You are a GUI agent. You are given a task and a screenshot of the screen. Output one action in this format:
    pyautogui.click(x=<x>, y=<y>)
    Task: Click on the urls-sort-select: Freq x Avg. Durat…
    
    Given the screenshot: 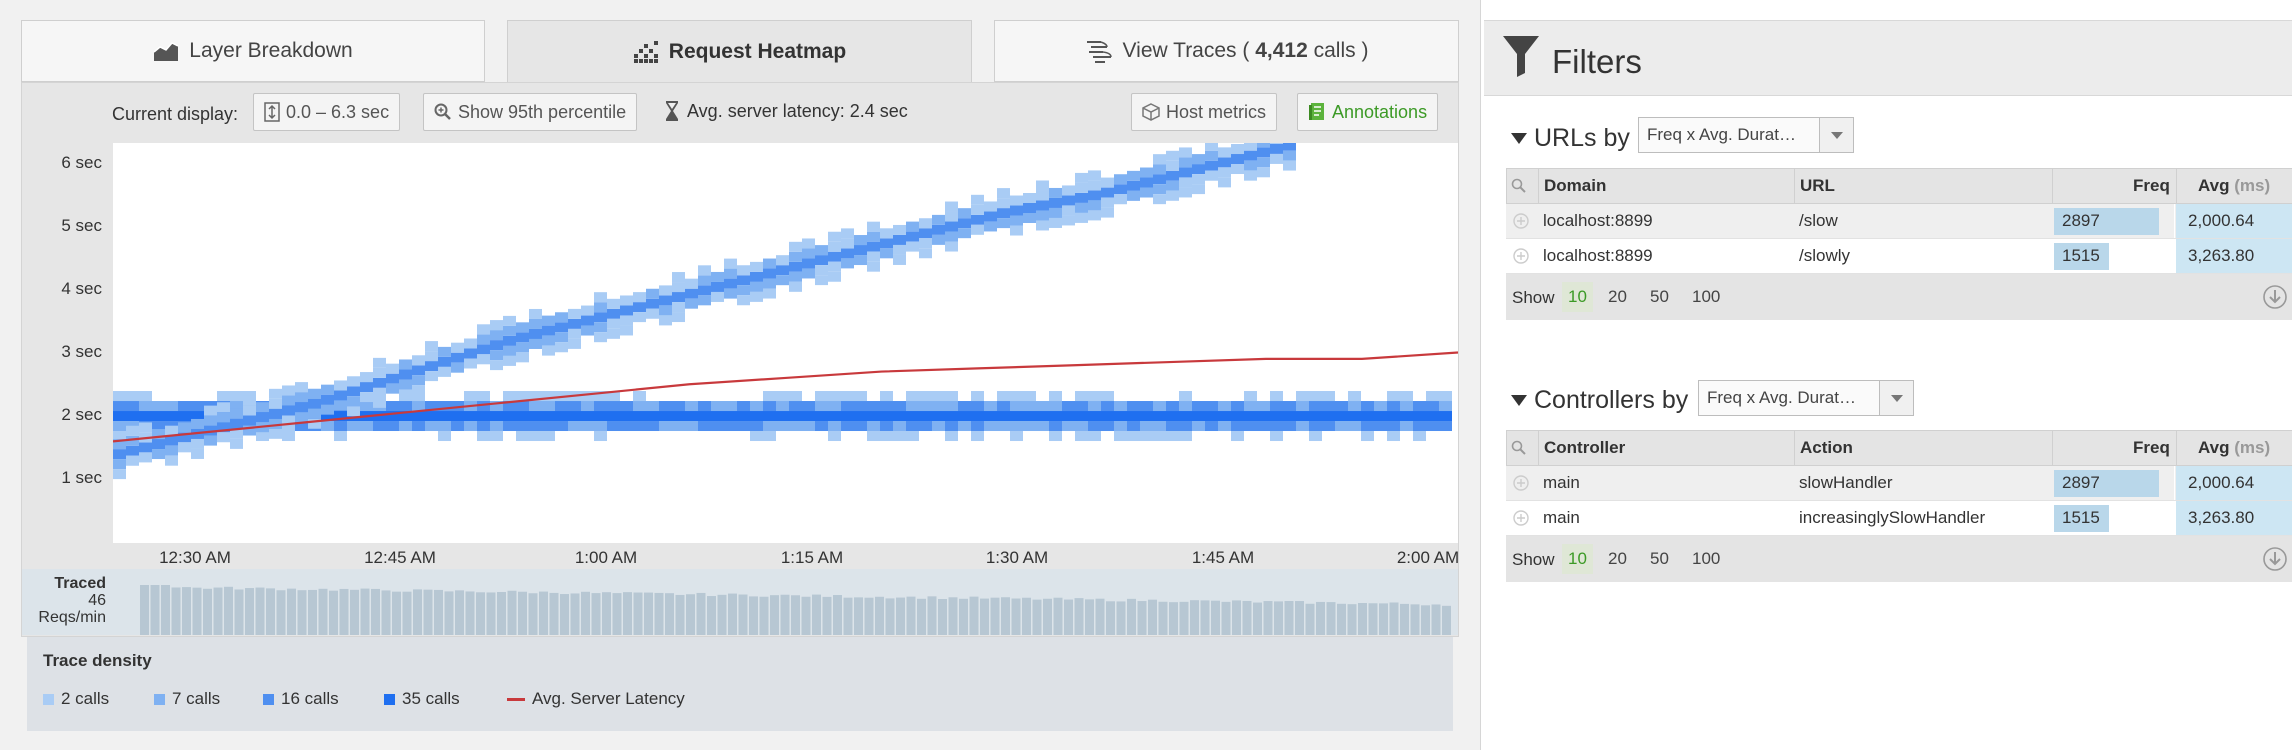 What is the action you would take?
    pyautogui.click(x=1746, y=135)
    